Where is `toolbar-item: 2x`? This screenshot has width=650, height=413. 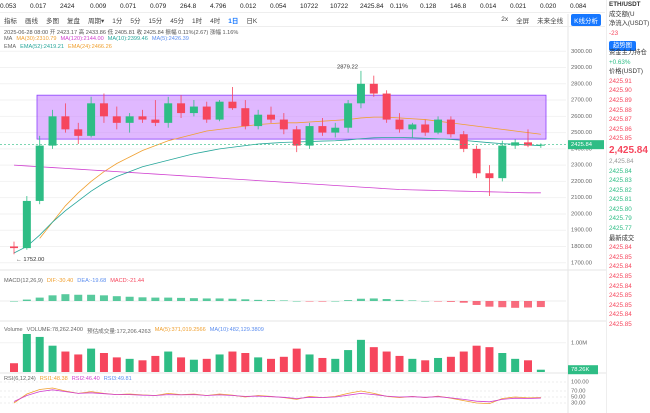
toolbar-item: 2x is located at coordinates (505, 19).